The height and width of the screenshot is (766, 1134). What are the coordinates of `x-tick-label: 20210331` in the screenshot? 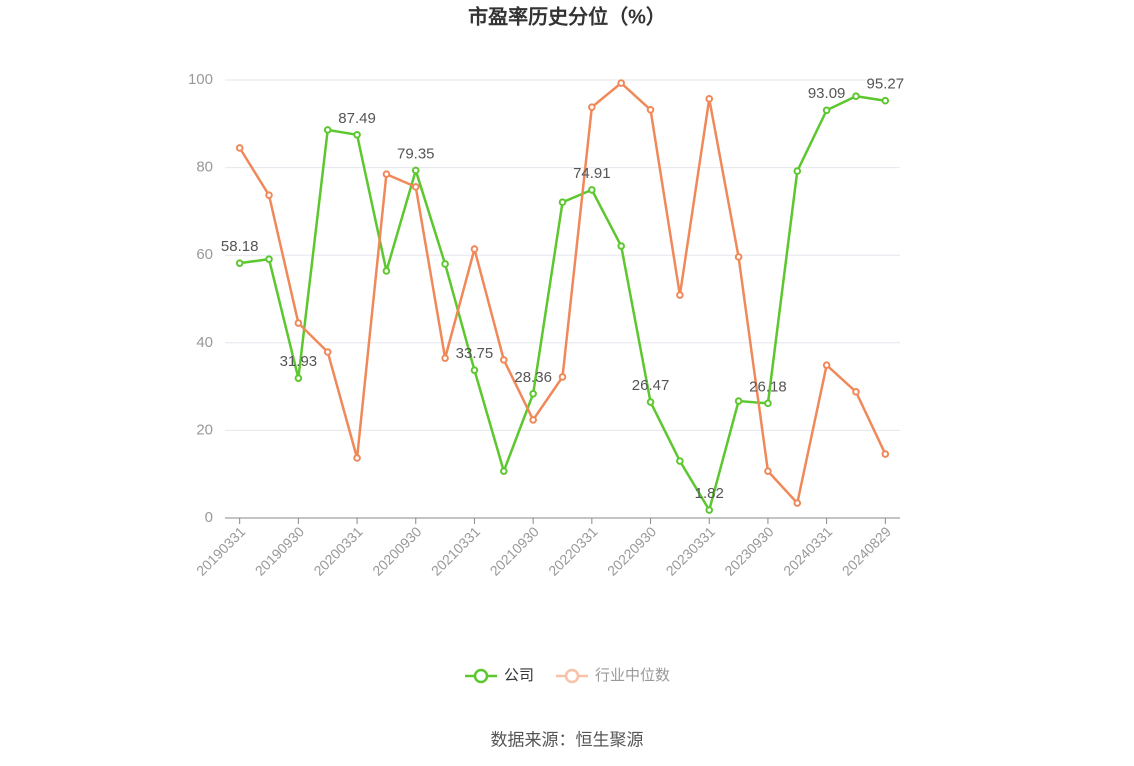 It's located at (456, 551).